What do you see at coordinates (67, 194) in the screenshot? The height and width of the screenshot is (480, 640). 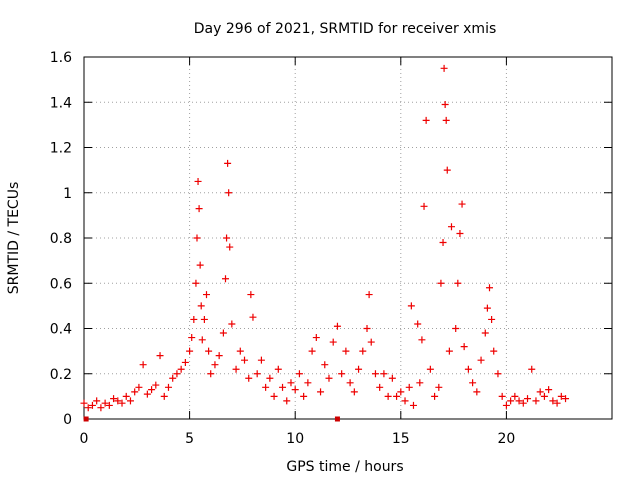 I see `y-tick-label: 1` at bounding box center [67, 194].